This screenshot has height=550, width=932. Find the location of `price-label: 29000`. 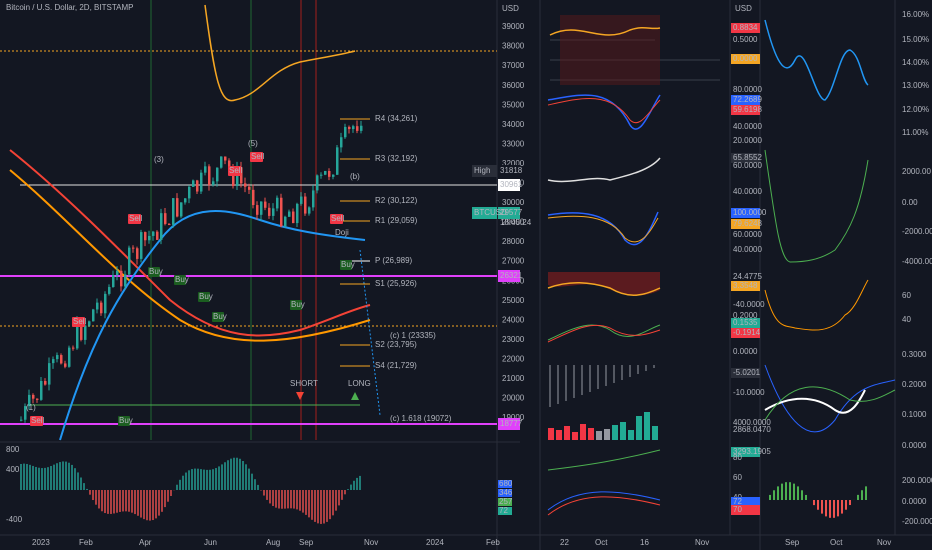

price-label: 29000 is located at coordinates (513, 222).